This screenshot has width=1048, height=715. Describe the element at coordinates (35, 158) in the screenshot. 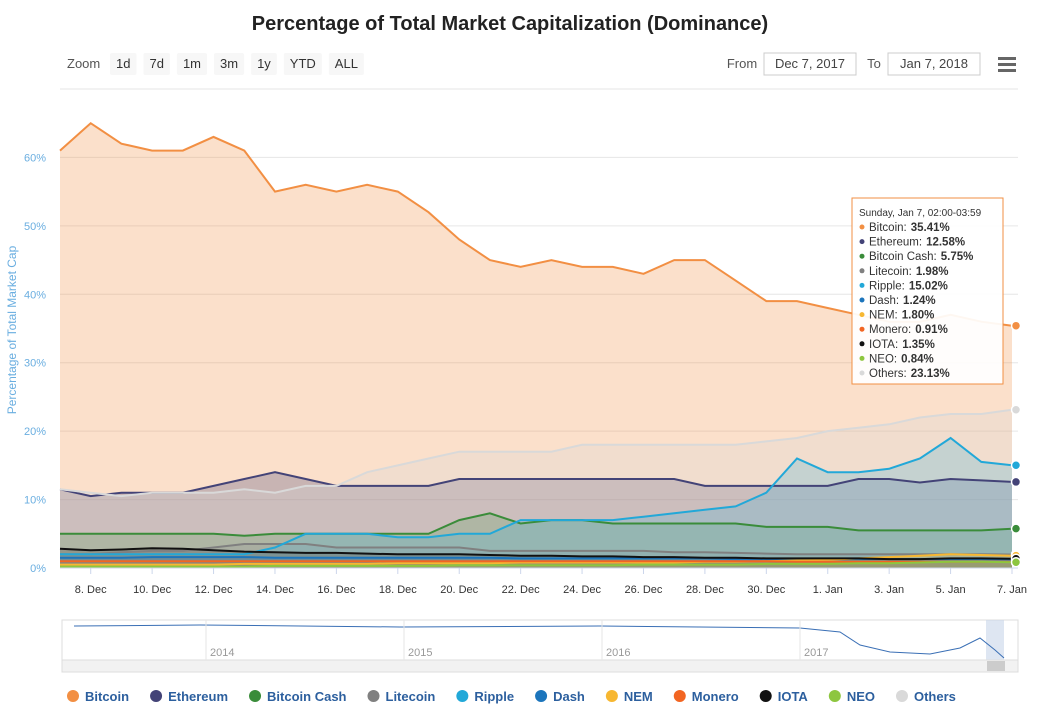

I see `y-tick-label: 60%` at that location.